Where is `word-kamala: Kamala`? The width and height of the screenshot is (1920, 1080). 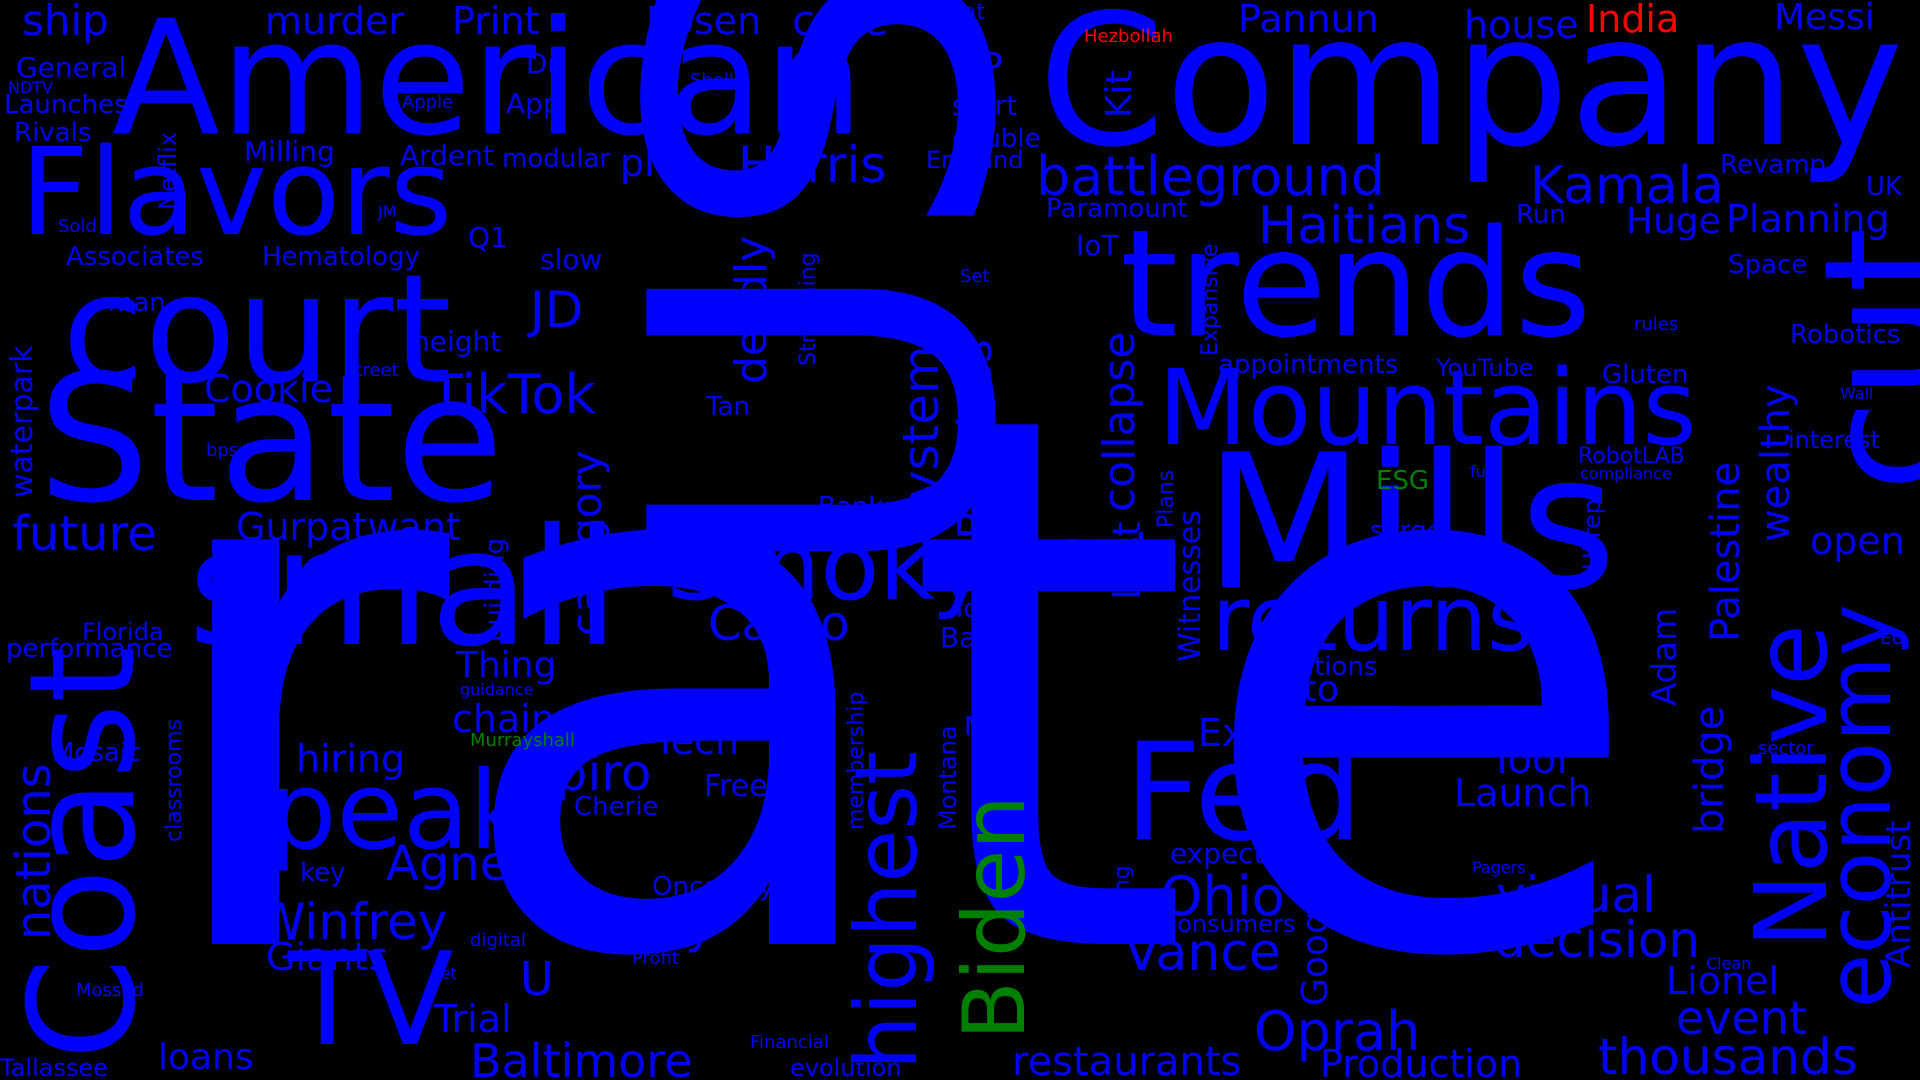 word-kamala: Kamala is located at coordinates (1627, 186).